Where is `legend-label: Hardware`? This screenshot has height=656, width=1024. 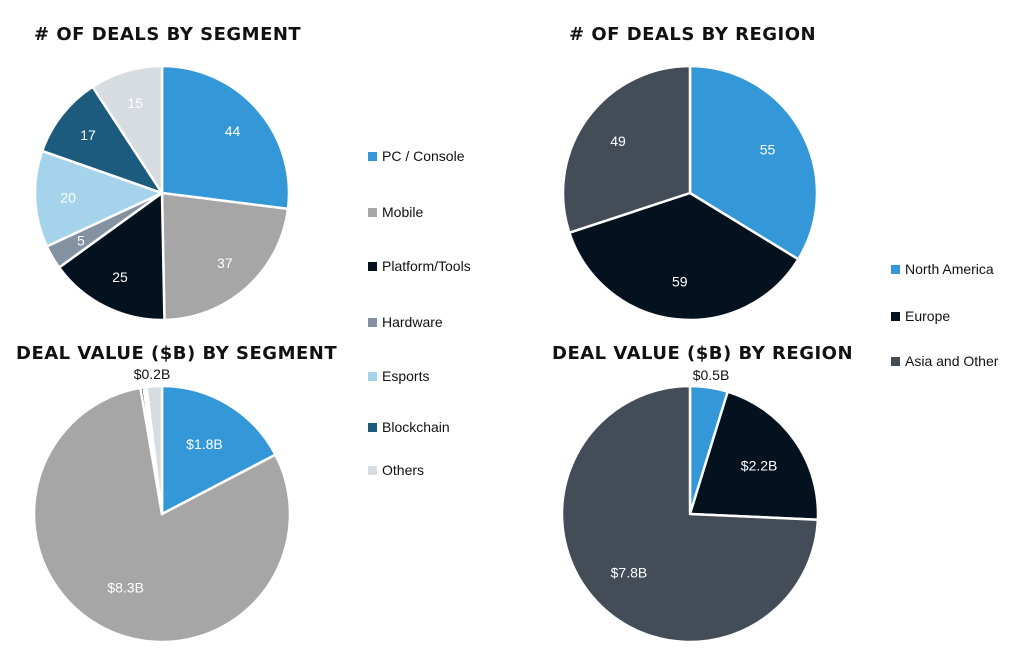 legend-label: Hardware is located at coordinates (412, 322).